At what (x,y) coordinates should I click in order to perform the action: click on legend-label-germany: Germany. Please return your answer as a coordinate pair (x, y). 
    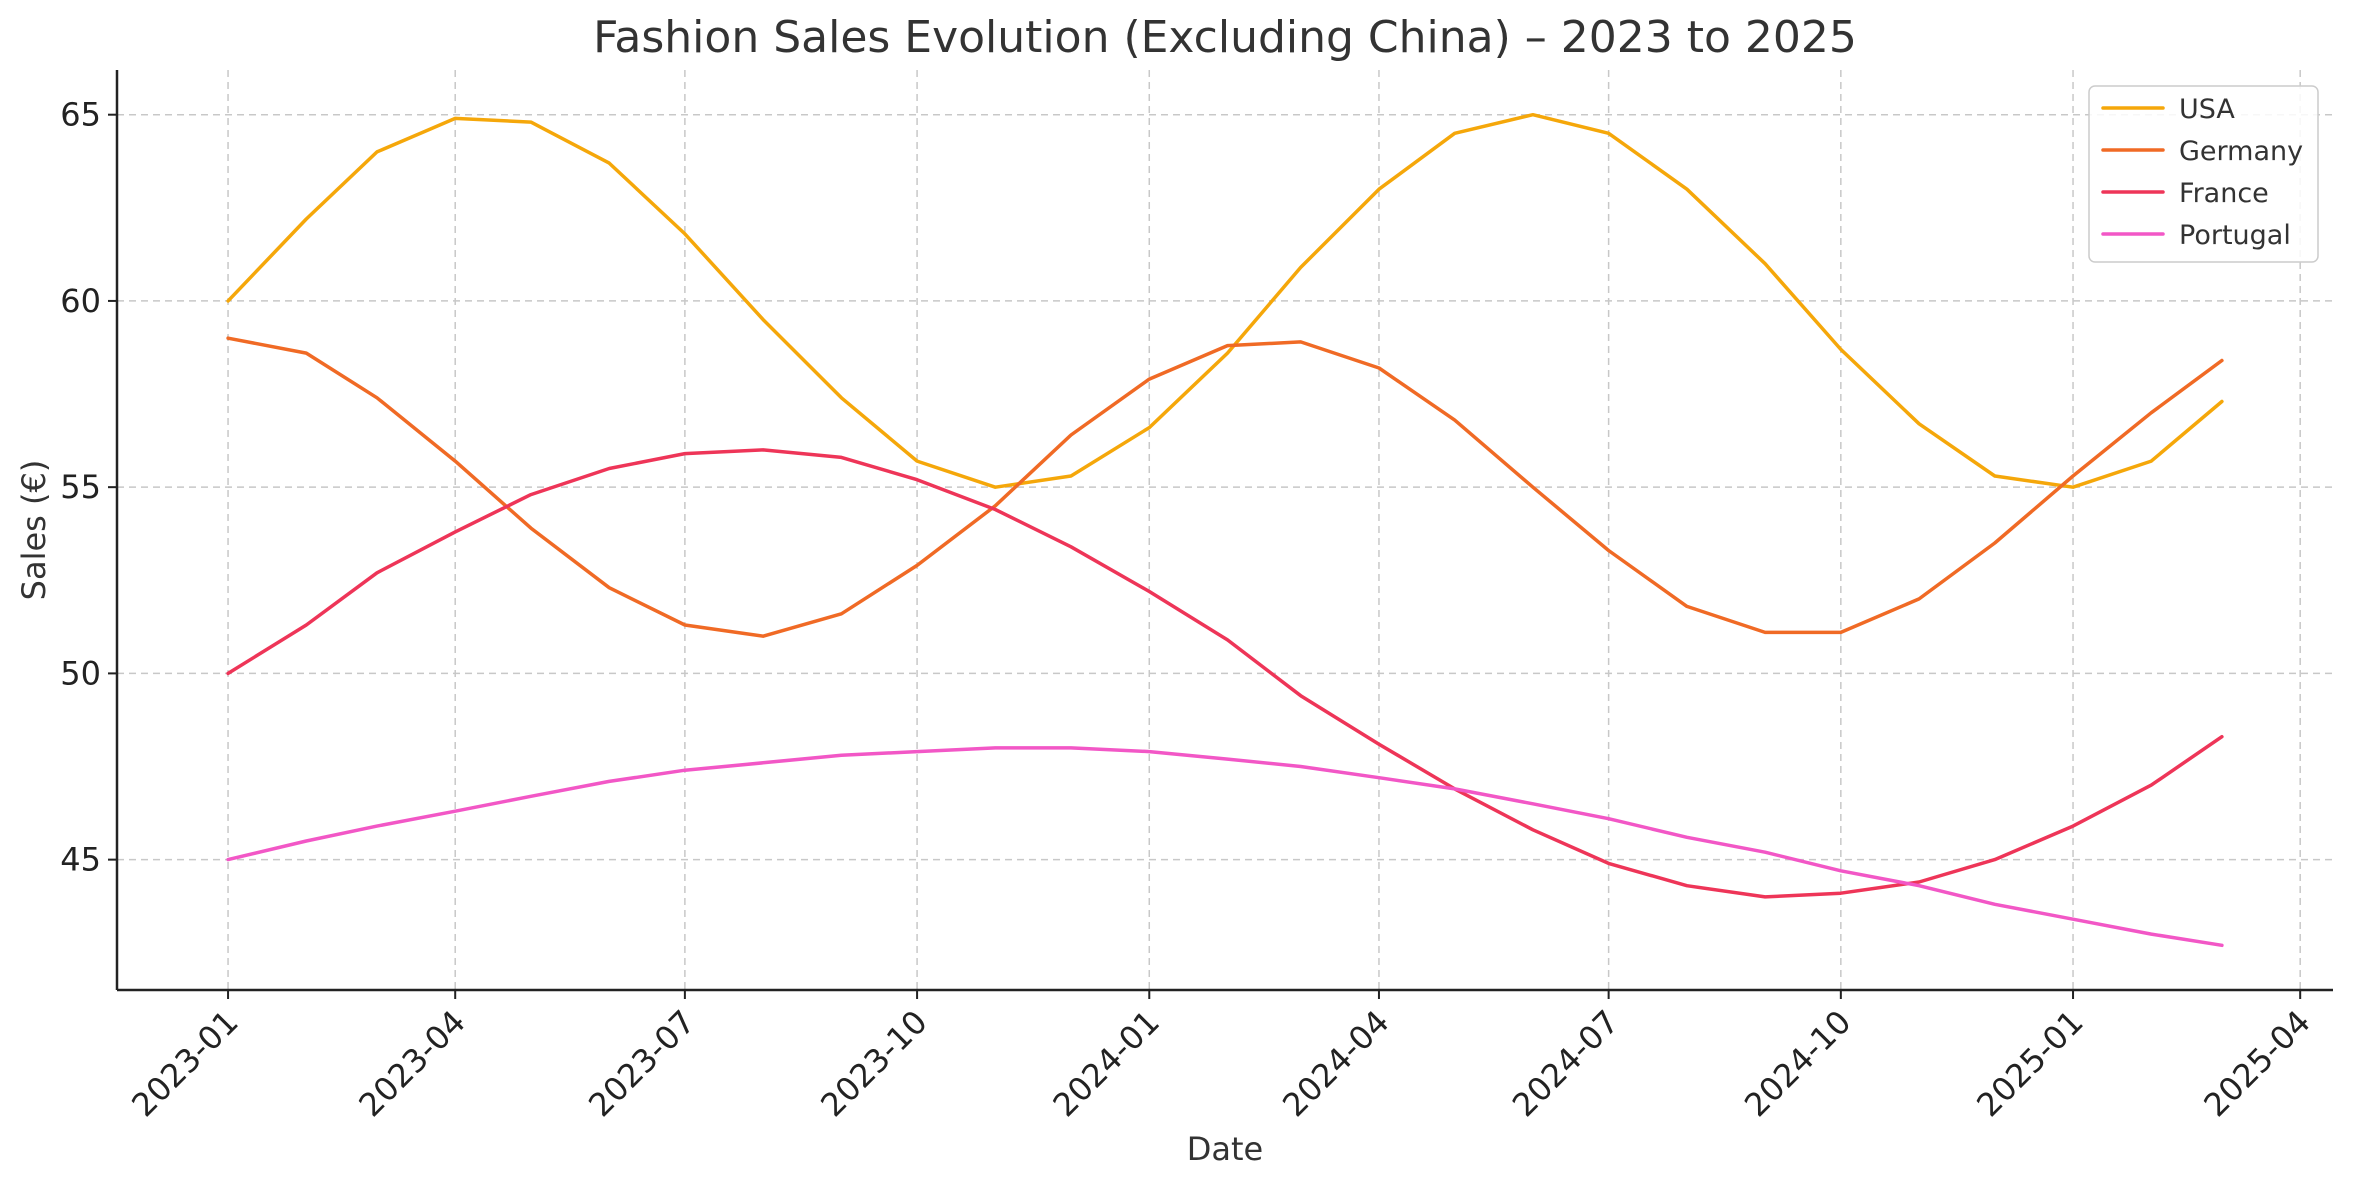
    Looking at the image, I should click on (2241, 151).